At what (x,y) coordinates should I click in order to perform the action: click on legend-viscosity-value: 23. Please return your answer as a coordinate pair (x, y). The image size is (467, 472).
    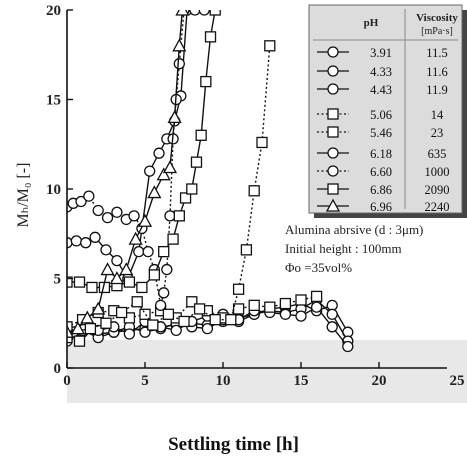
    Looking at the image, I should click on (437, 133).